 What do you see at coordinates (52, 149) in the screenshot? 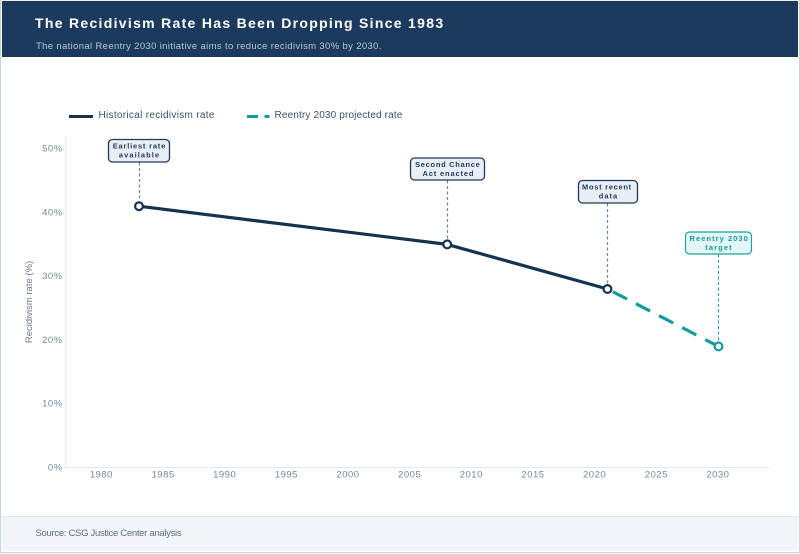
I see `svg-text: 50%` at bounding box center [52, 149].